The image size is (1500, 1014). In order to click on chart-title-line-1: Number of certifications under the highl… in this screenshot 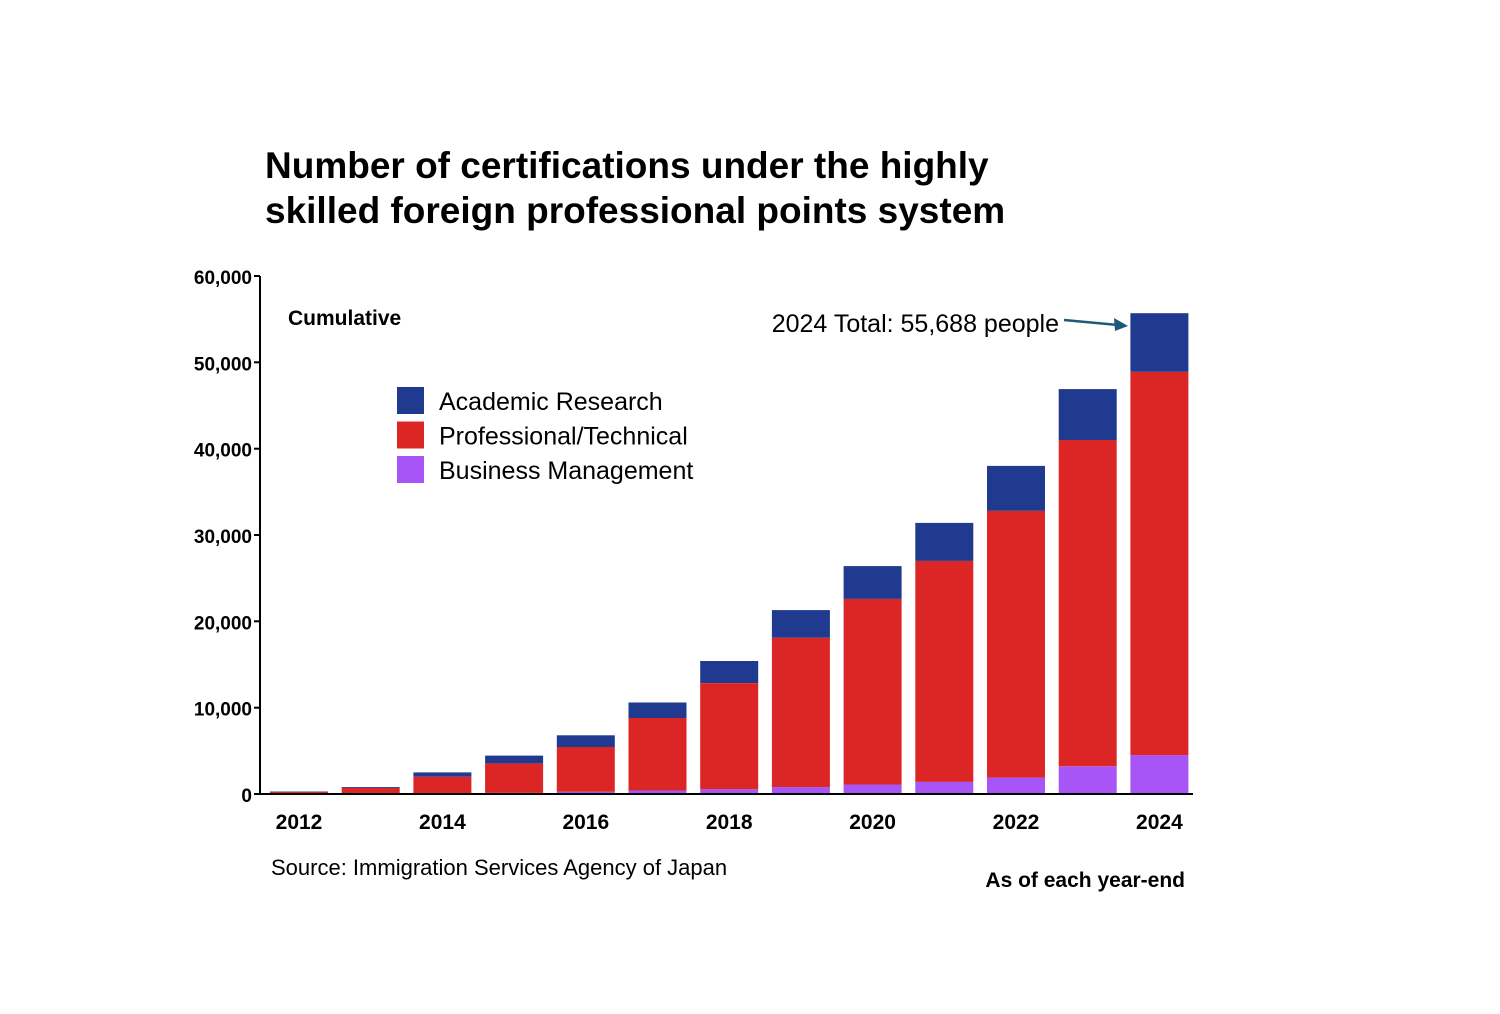, I will do `click(627, 165)`.